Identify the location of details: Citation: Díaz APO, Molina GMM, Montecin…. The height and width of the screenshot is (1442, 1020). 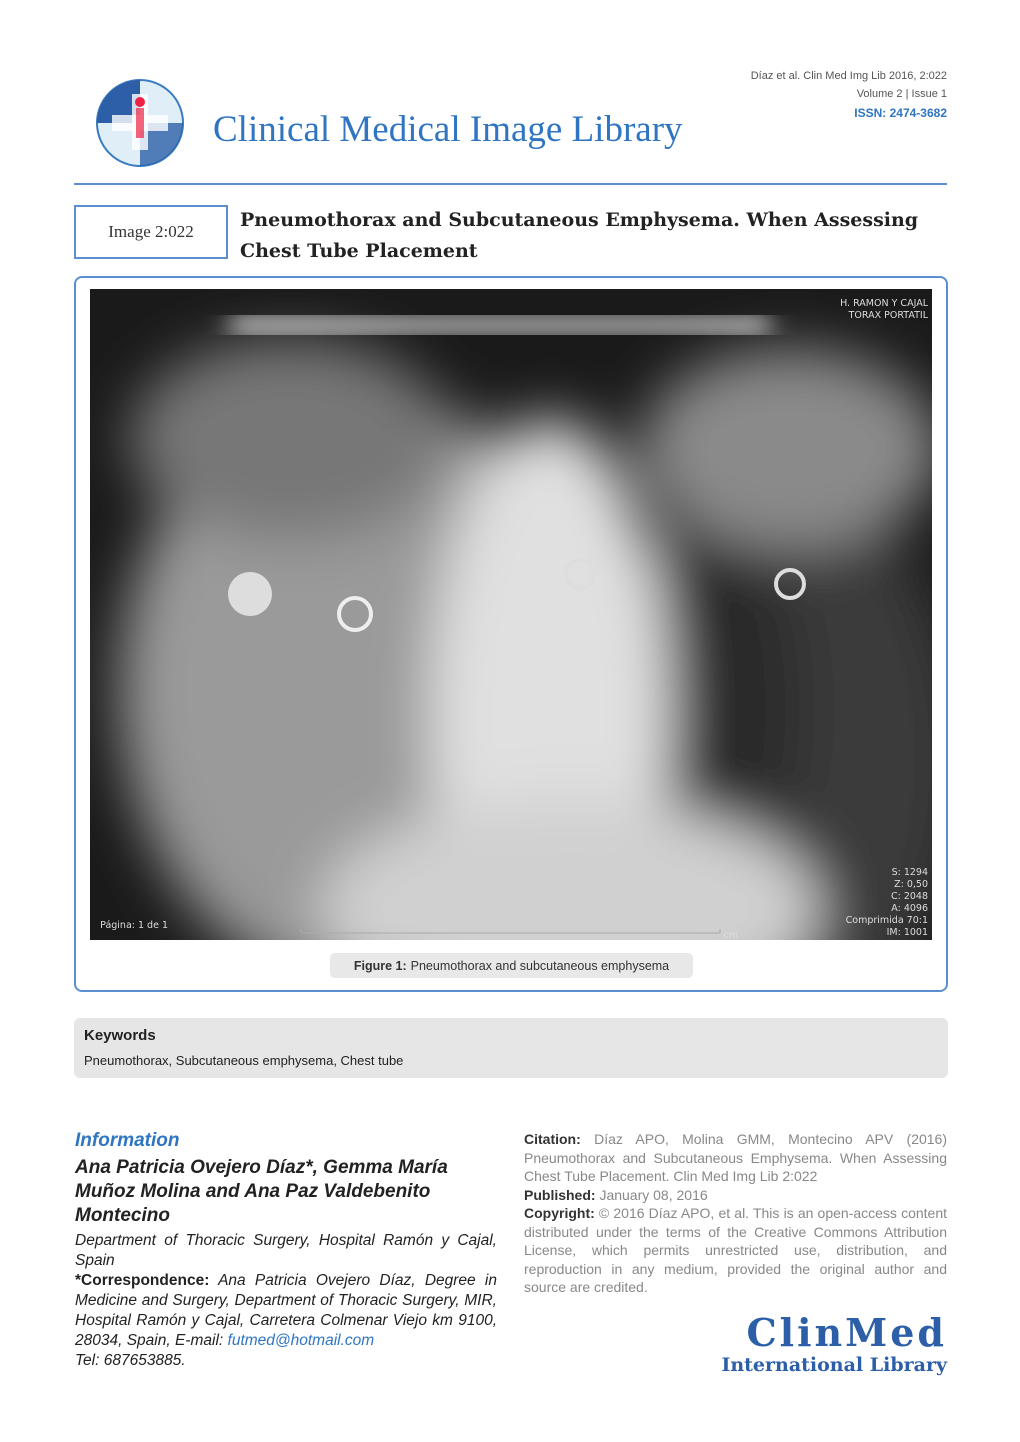
(735, 1213).